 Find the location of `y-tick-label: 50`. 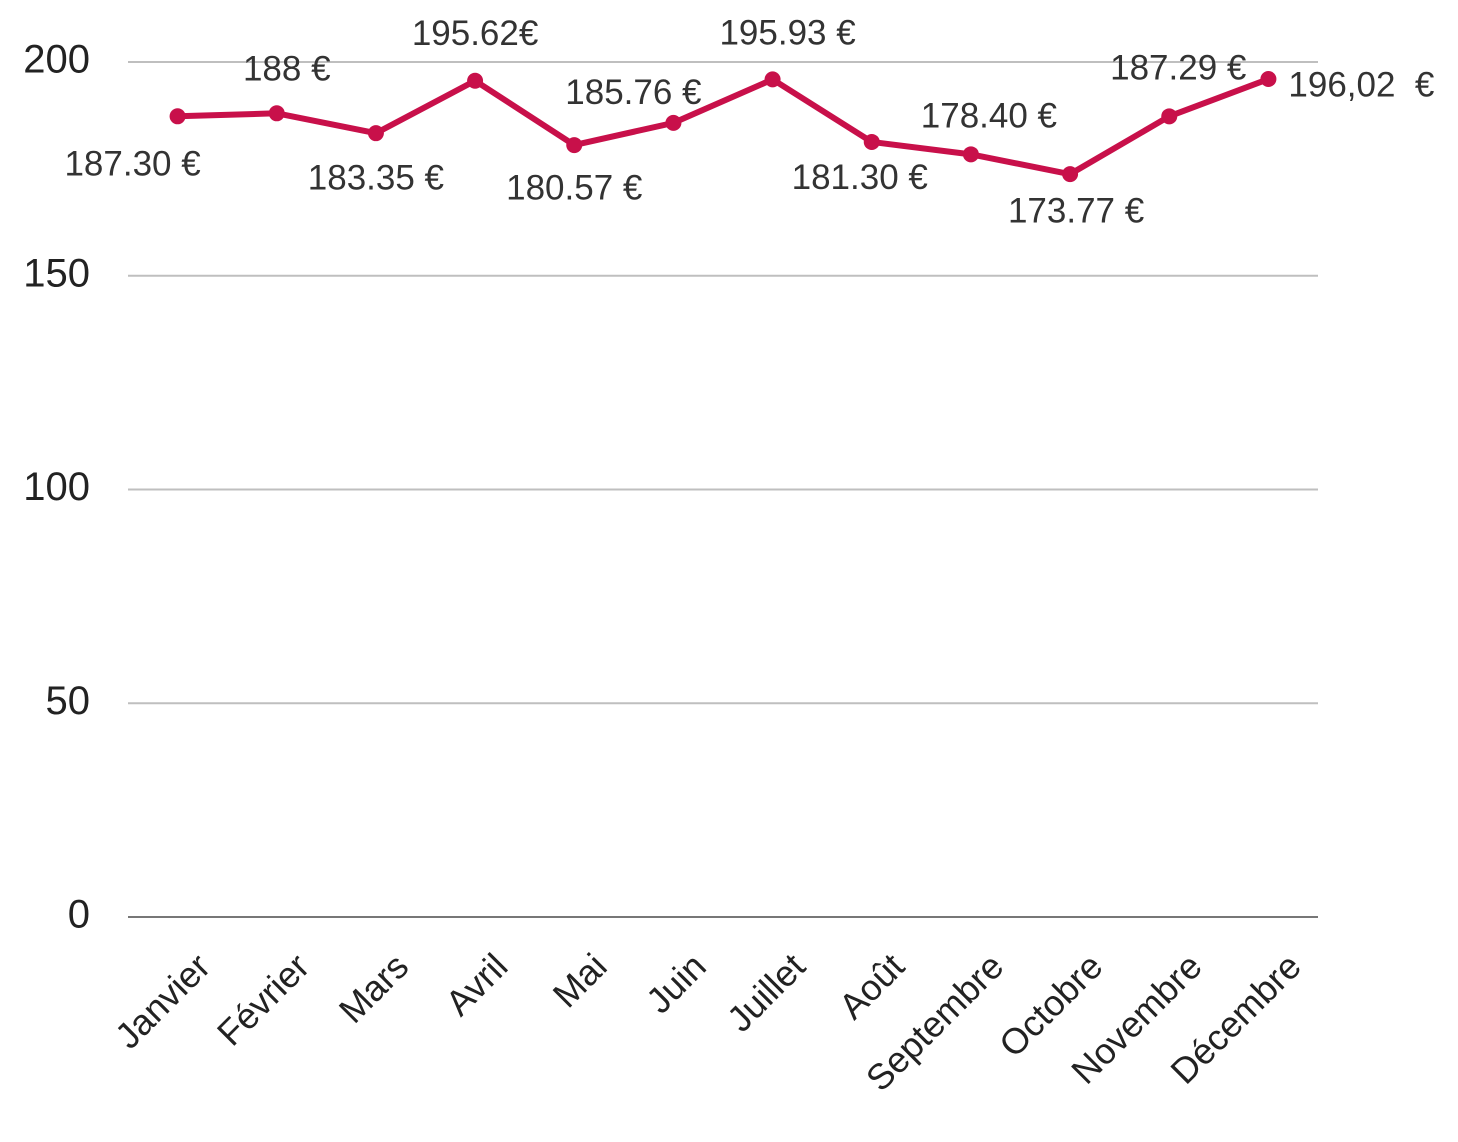

y-tick-label: 50 is located at coordinates (68, 701).